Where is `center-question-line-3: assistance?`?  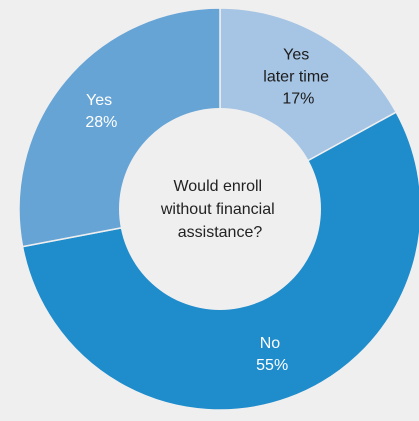 center-question-line-3: assistance? is located at coordinates (220, 232).